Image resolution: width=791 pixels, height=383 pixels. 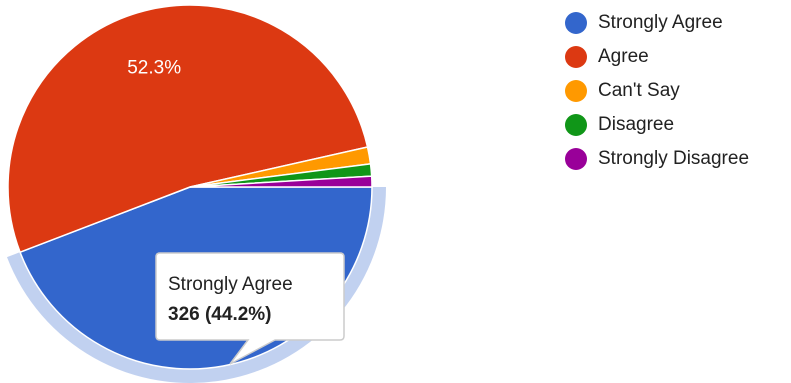 What do you see at coordinates (674, 158) in the screenshot?
I see `legend-label: Strongly Disagree` at bounding box center [674, 158].